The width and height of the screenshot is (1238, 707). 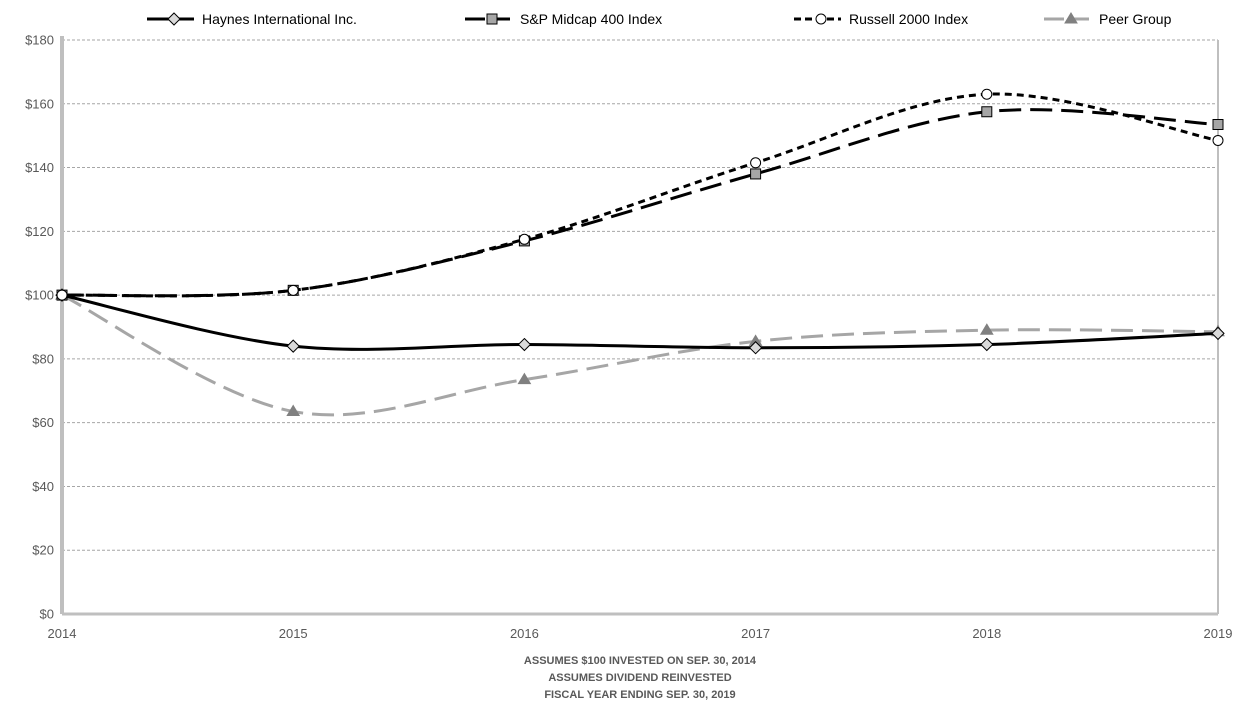 I want to click on legend-item: Russell 2000 Index, so click(x=881, y=19).